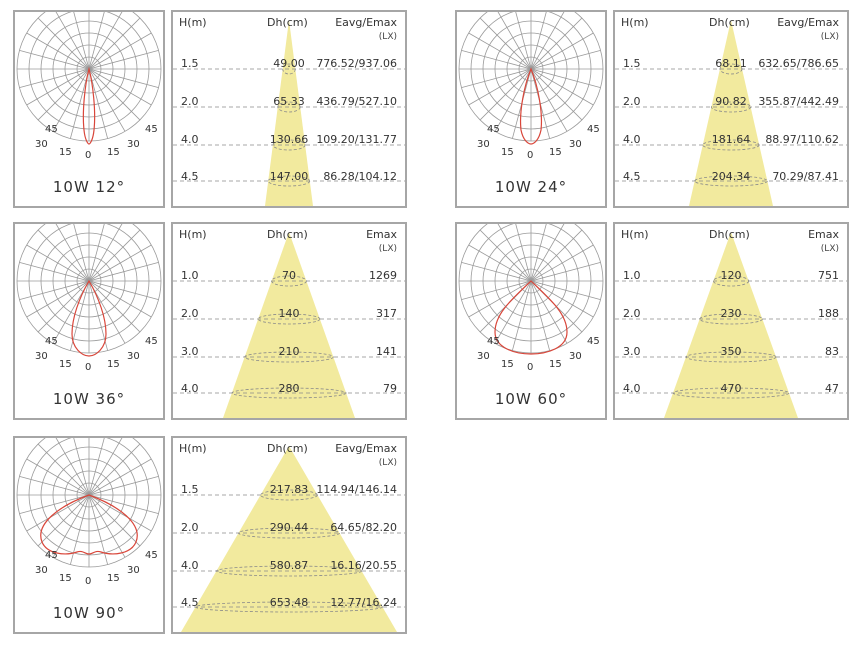 This screenshot has height=656, width=863. Describe the element at coordinates (289, 351) in the screenshot. I see `cell-diameter: 210` at that location.